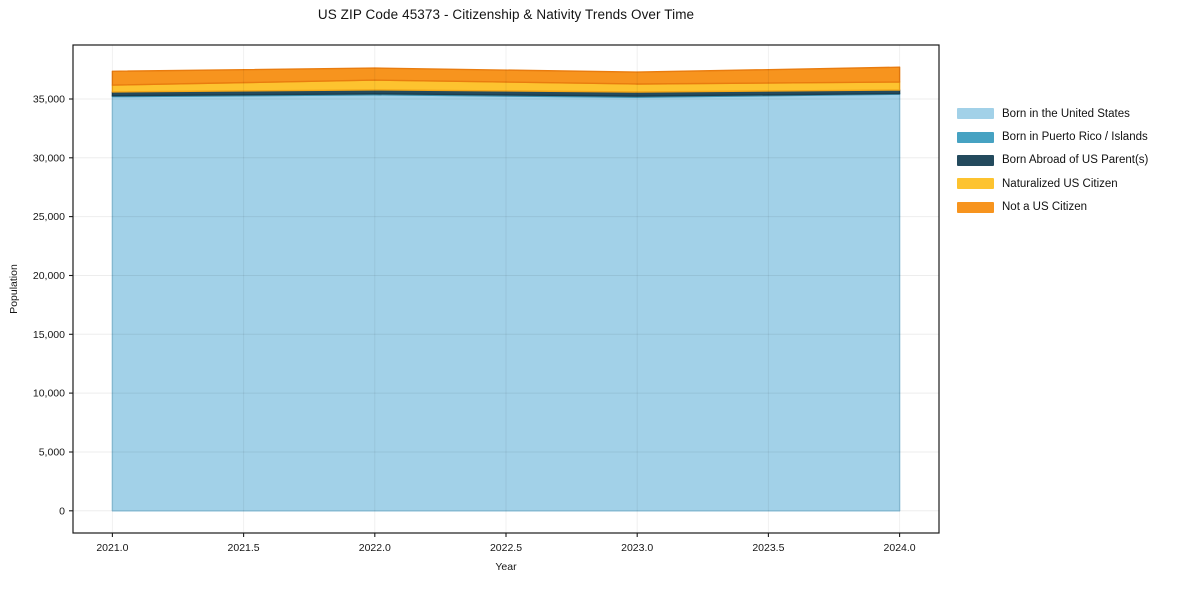 This screenshot has width=1189, height=590. I want to click on legend-label: Not a US Citizen, so click(1045, 207).